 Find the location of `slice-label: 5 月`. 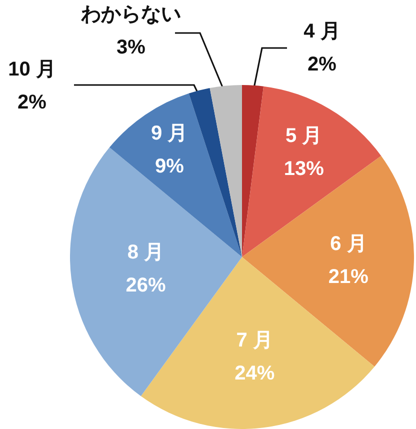

slice-label: 5 月 is located at coordinates (304, 135).